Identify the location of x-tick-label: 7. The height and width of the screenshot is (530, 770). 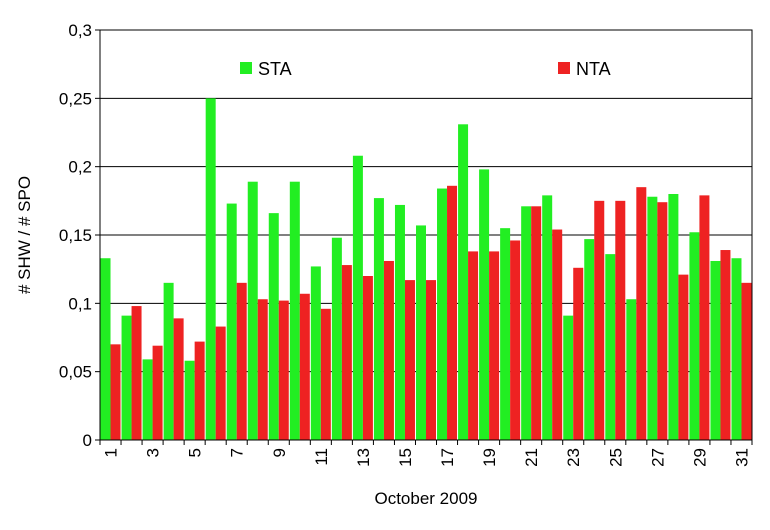
(237, 452).